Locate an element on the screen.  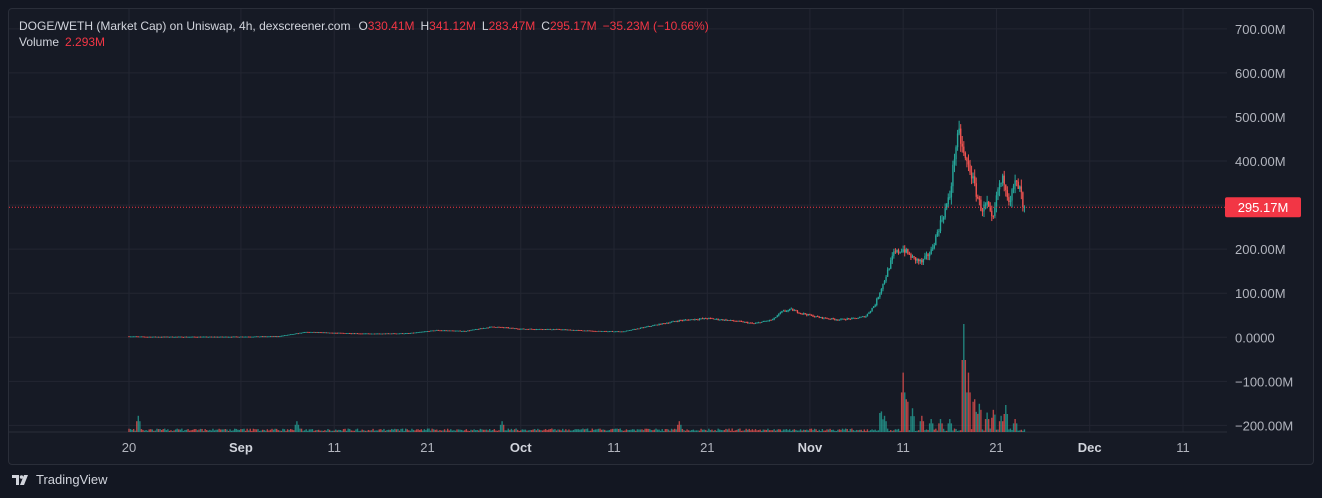
time-axis: 20 Sep 11 21 Oct 11 21 Nov 11 21 Dec 11 is located at coordinates (656, 447).